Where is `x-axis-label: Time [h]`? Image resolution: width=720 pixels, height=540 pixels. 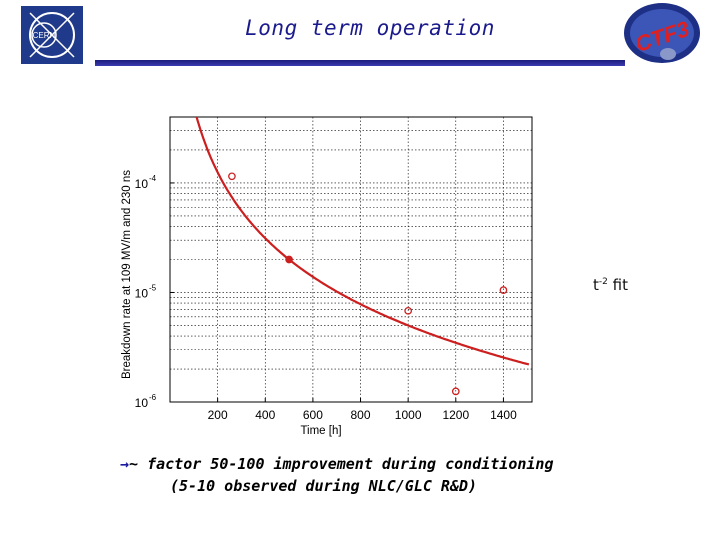 x-axis-label: Time [h] is located at coordinates (320, 431).